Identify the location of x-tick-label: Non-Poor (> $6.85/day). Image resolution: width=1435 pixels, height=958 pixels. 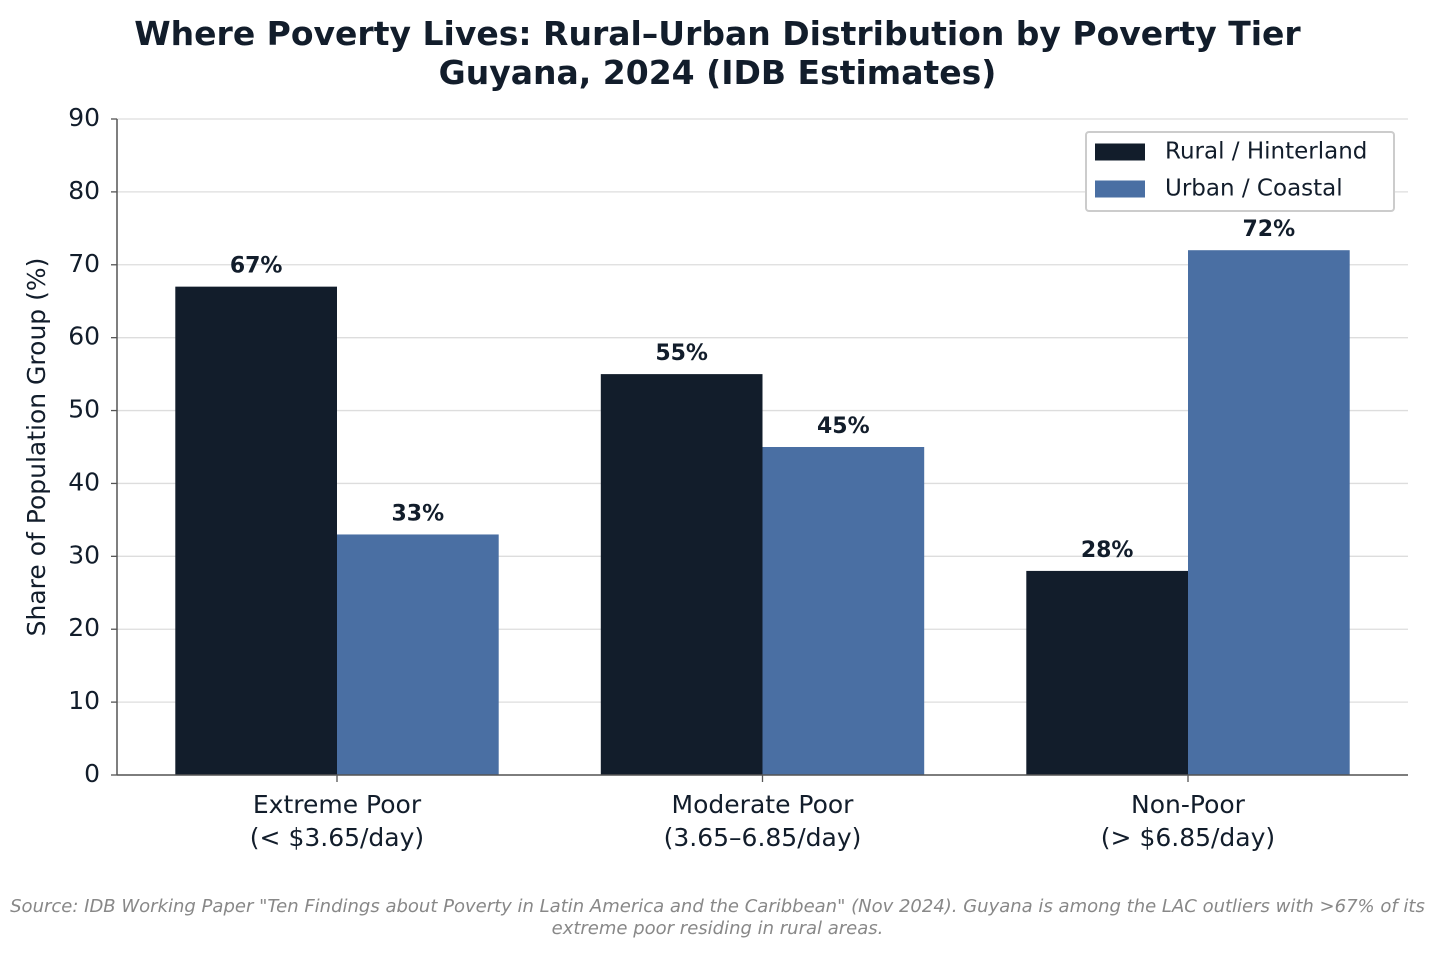
(1188, 821).